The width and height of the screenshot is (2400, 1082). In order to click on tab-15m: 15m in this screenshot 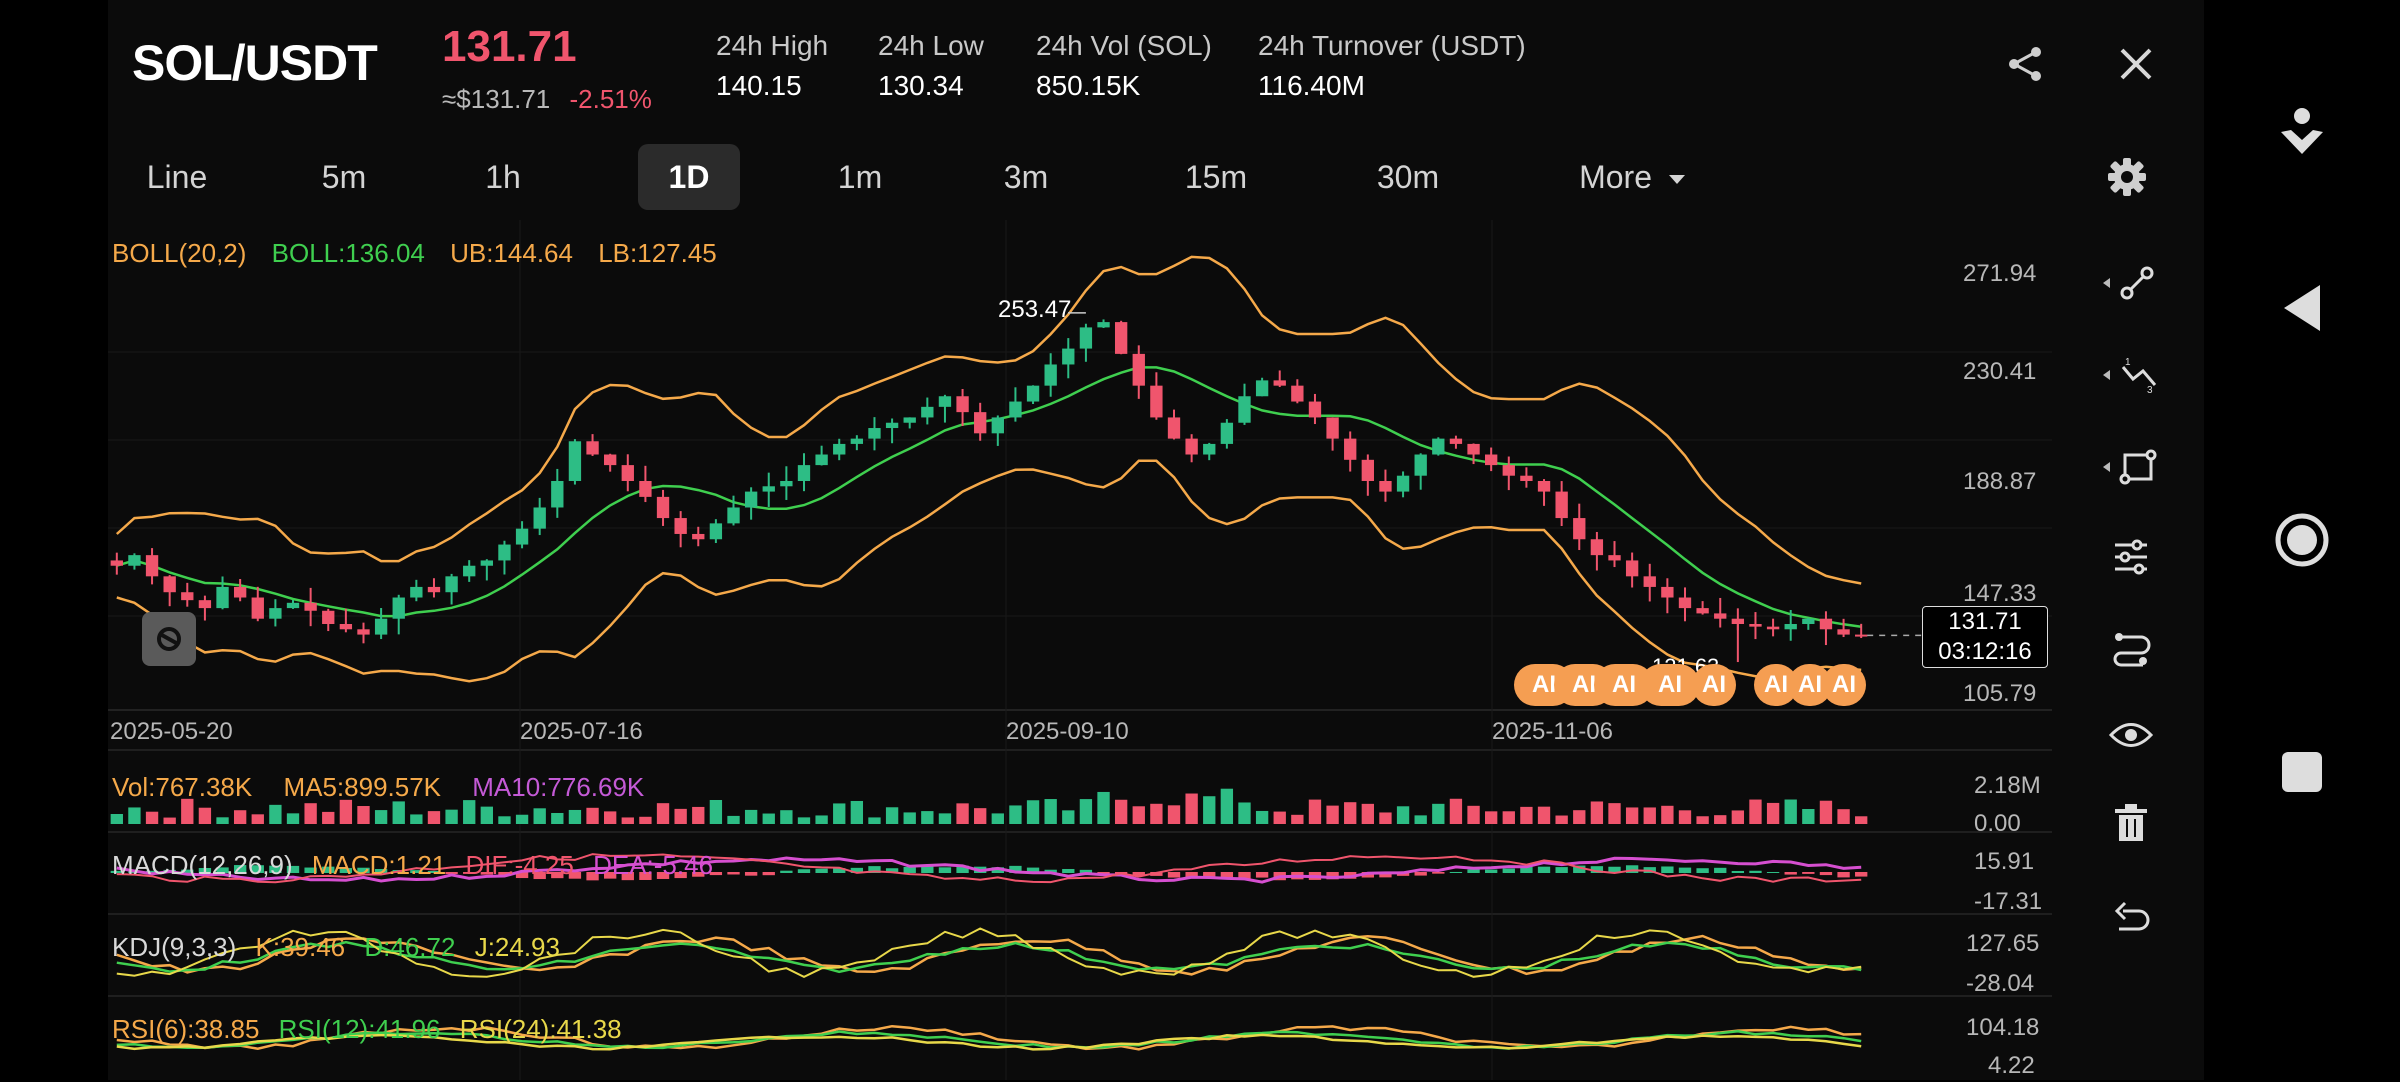, I will do `click(1216, 177)`.